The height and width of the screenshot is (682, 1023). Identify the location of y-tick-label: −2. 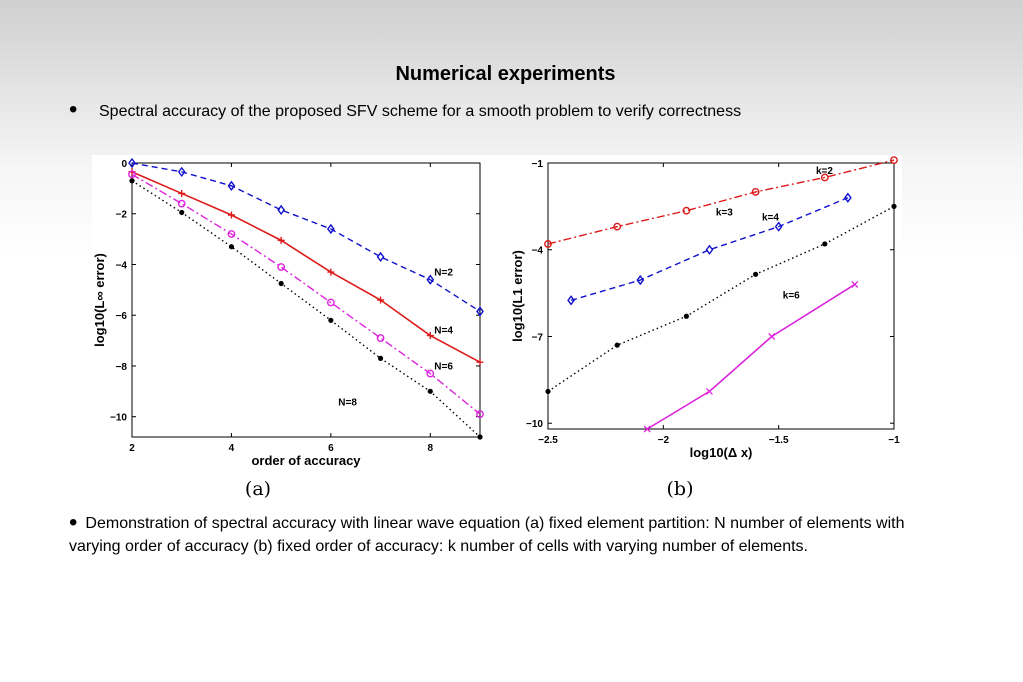
(122, 215).